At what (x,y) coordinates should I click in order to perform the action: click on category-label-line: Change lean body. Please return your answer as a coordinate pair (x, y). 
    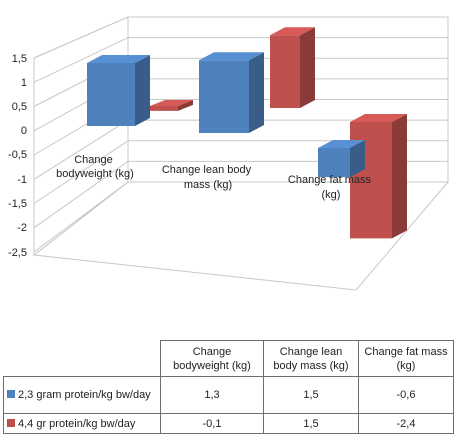
    Looking at the image, I should click on (207, 170).